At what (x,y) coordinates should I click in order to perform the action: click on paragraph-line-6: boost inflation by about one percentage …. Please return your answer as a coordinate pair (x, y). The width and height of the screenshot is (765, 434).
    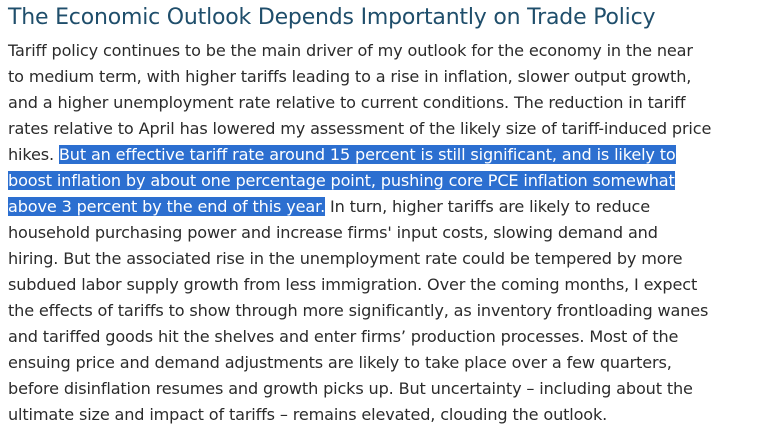
    Looking at the image, I should click on (383, 181).